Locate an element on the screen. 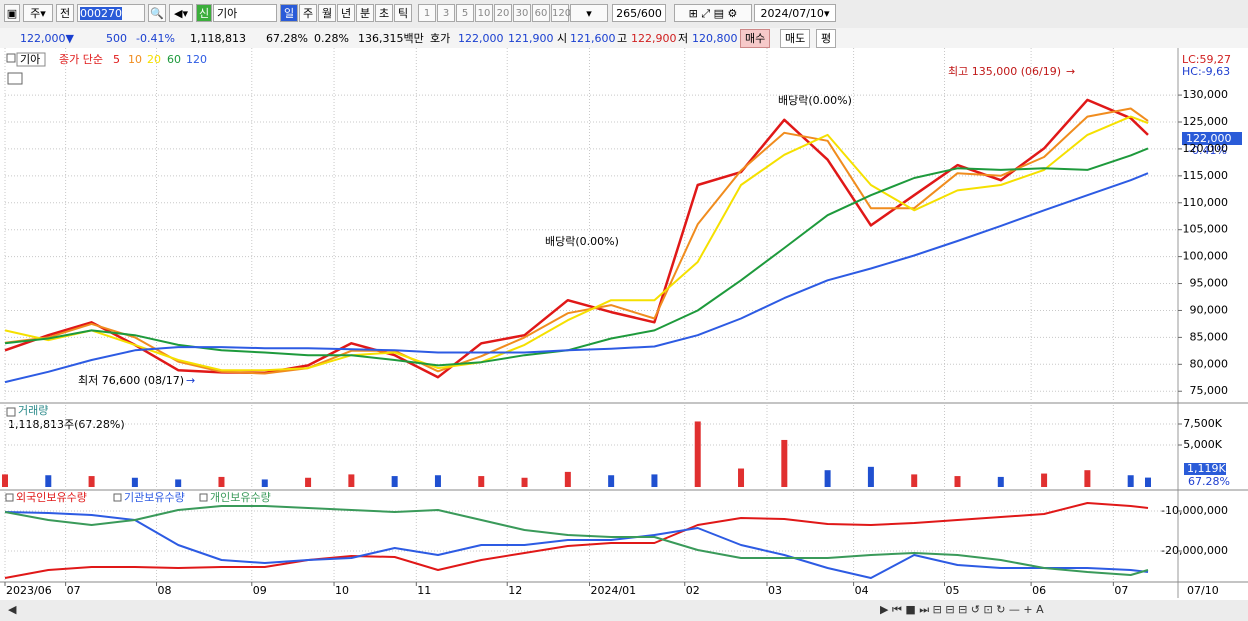  legend-entry: 개인보유수량 is located at coordinates (240, 497).